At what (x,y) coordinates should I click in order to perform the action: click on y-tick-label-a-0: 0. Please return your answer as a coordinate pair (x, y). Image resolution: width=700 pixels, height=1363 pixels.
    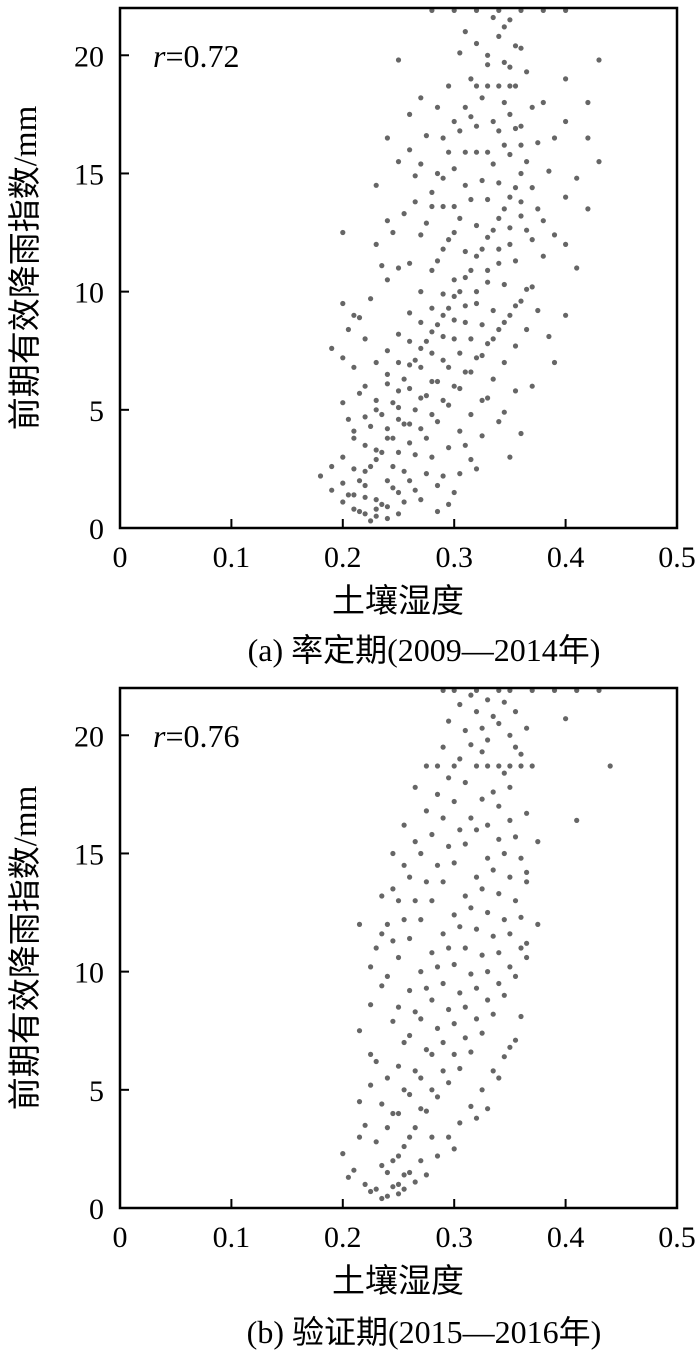
    Looking at the image, I should click on (96, 529).